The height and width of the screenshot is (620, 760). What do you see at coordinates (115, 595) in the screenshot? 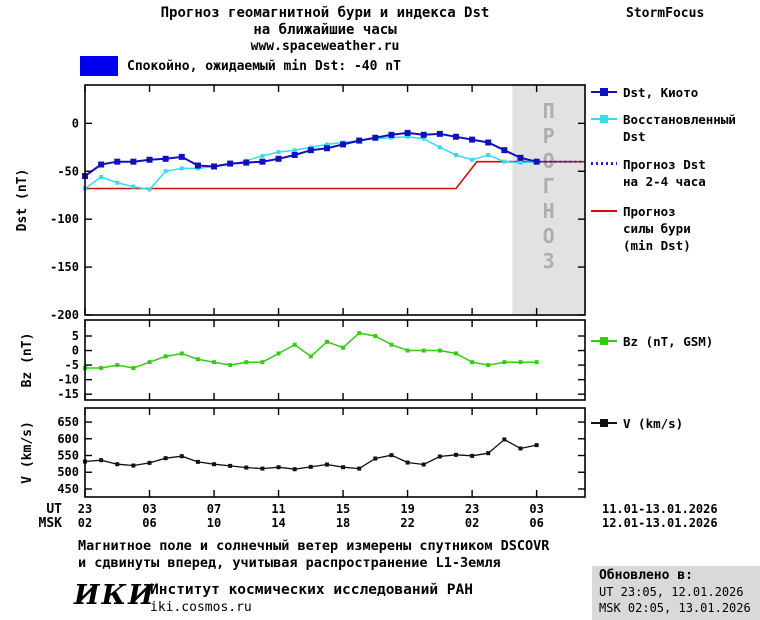
I see `iki-logo: ИКИ` at bounding box center [115, 595].